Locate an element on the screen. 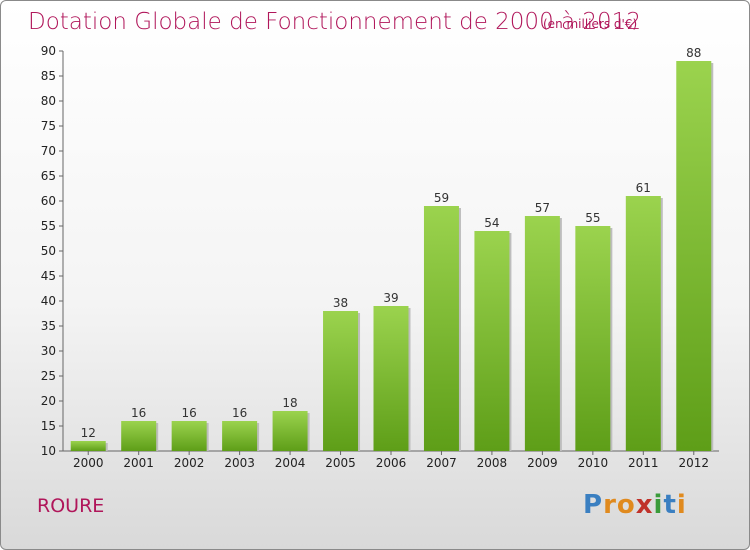 This screenshot has height=550, width=750. x-tick-label: 2011 is located at coordinates (643, 463).